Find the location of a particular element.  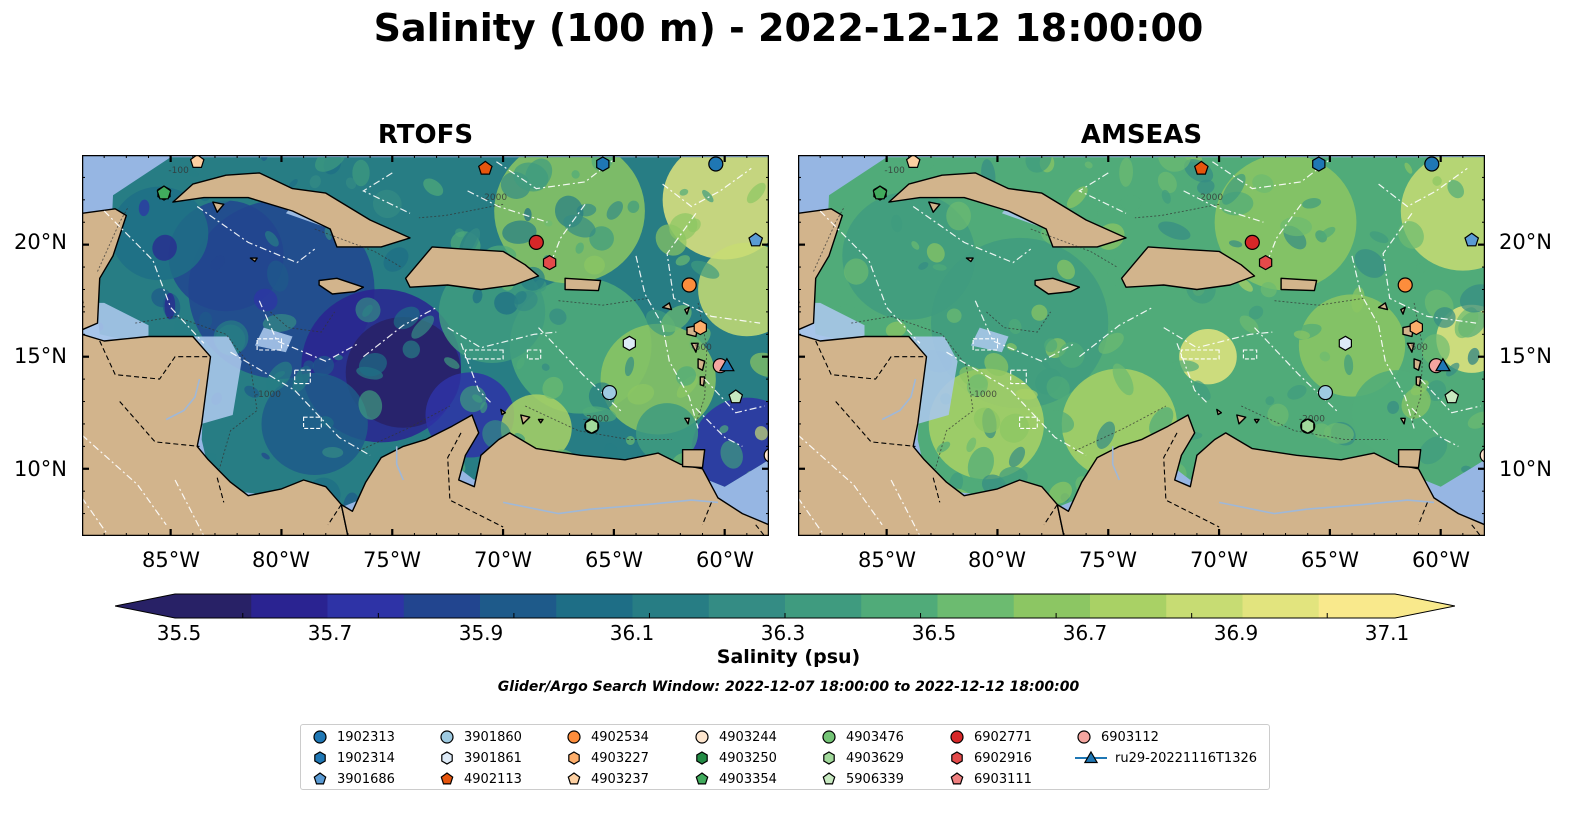

legend-item: 1902314 is located at coordinates (353, 758).